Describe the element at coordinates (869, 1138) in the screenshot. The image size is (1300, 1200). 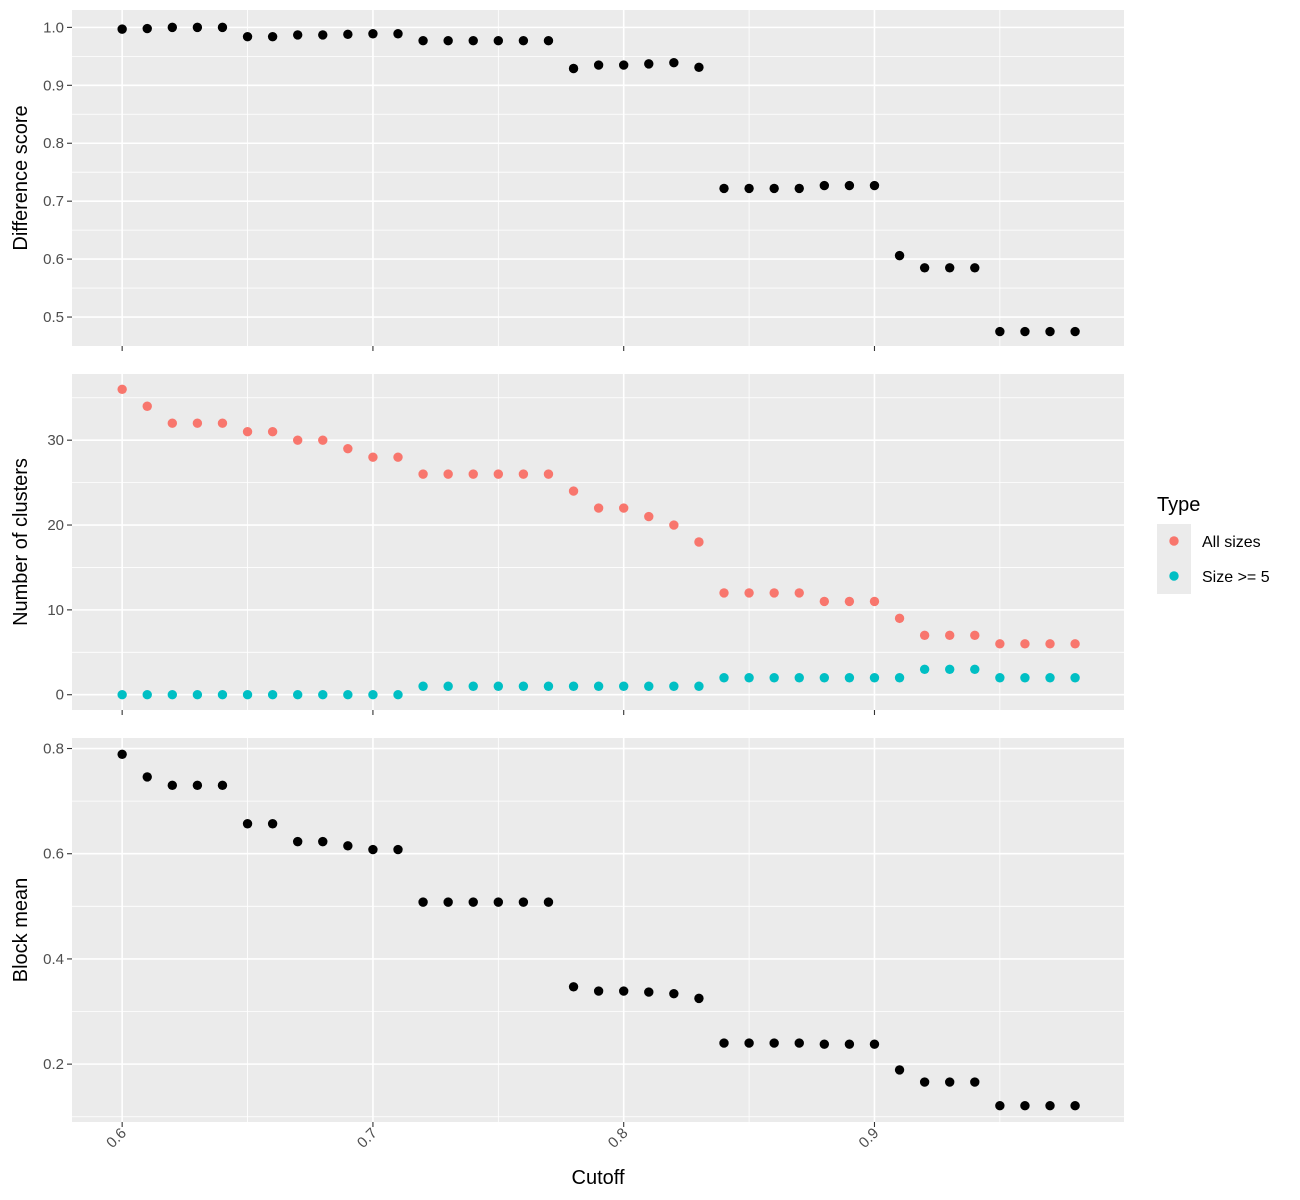
I see `x-tick-label: 0.9` at that location.